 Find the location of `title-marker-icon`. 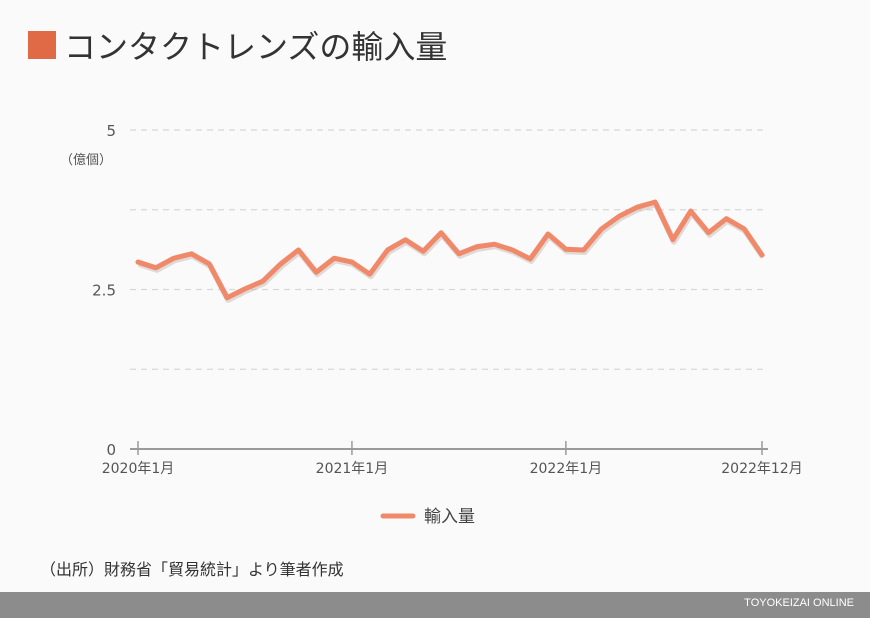

title-marker-icon is located at coordinates (42, 45).